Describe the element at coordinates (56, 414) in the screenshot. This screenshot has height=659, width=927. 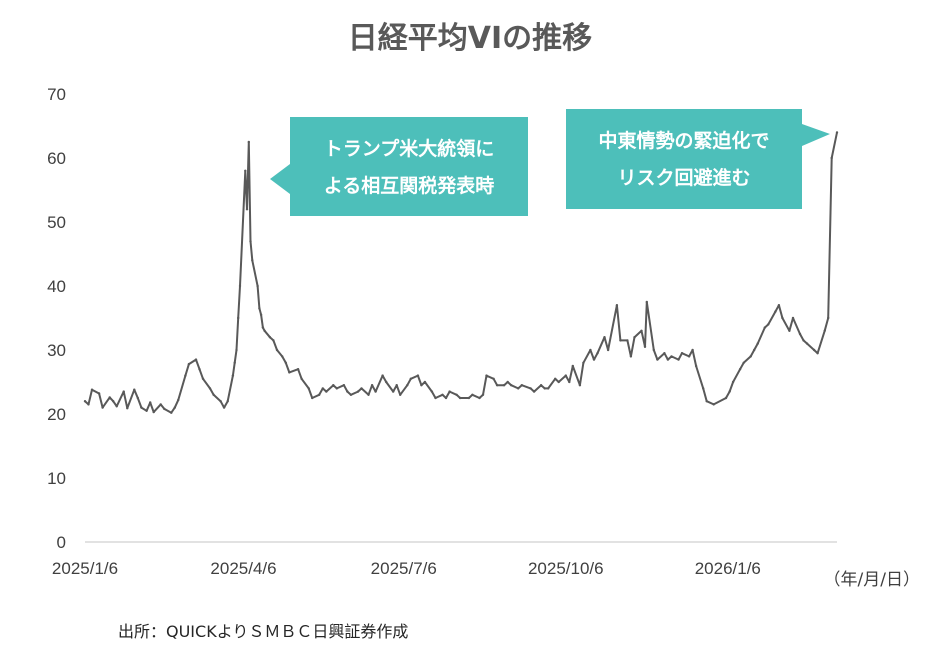
I see `y-tick-label: 20` at that location.